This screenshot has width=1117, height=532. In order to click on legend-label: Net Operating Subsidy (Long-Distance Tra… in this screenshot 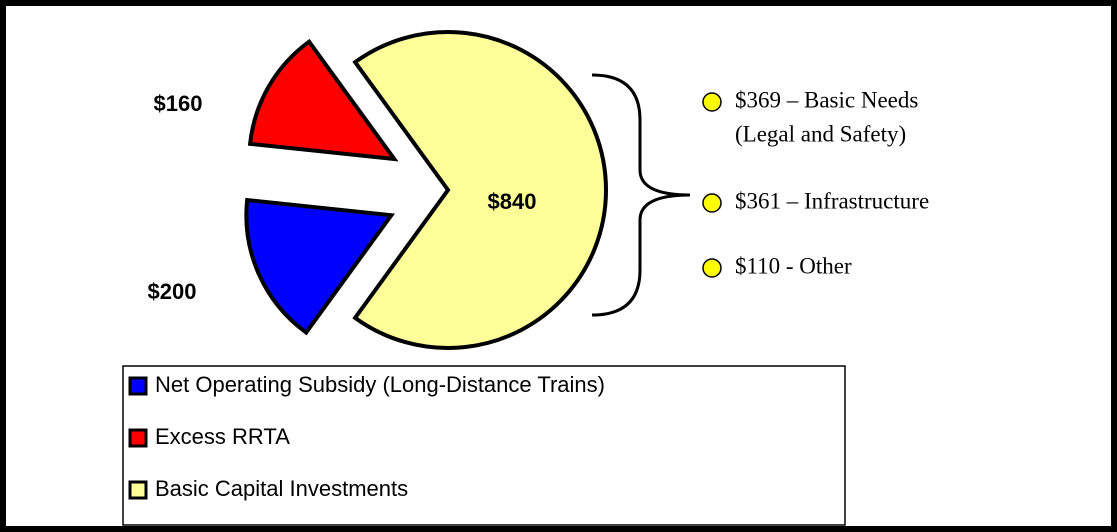, I will do `click(380, 384)`.